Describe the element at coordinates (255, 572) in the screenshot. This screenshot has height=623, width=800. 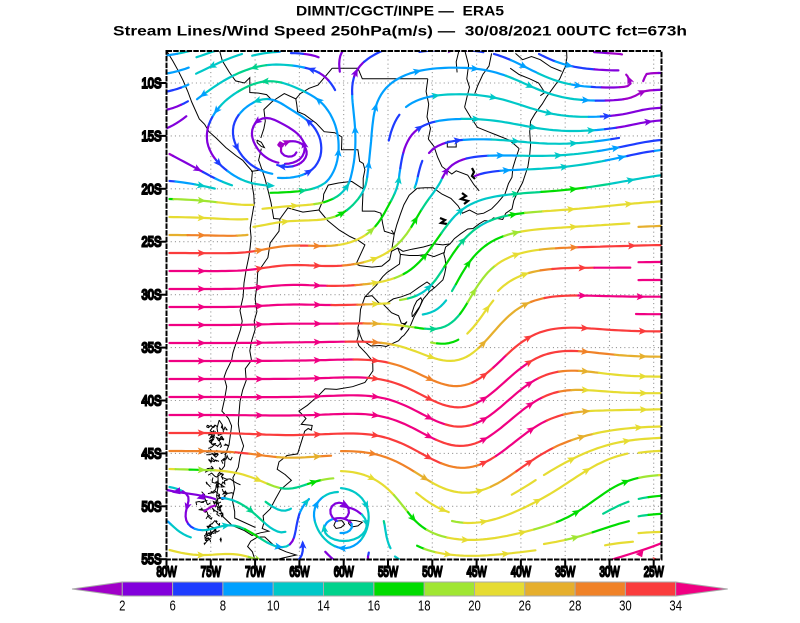
I see `svg-text: 70W` at that location.